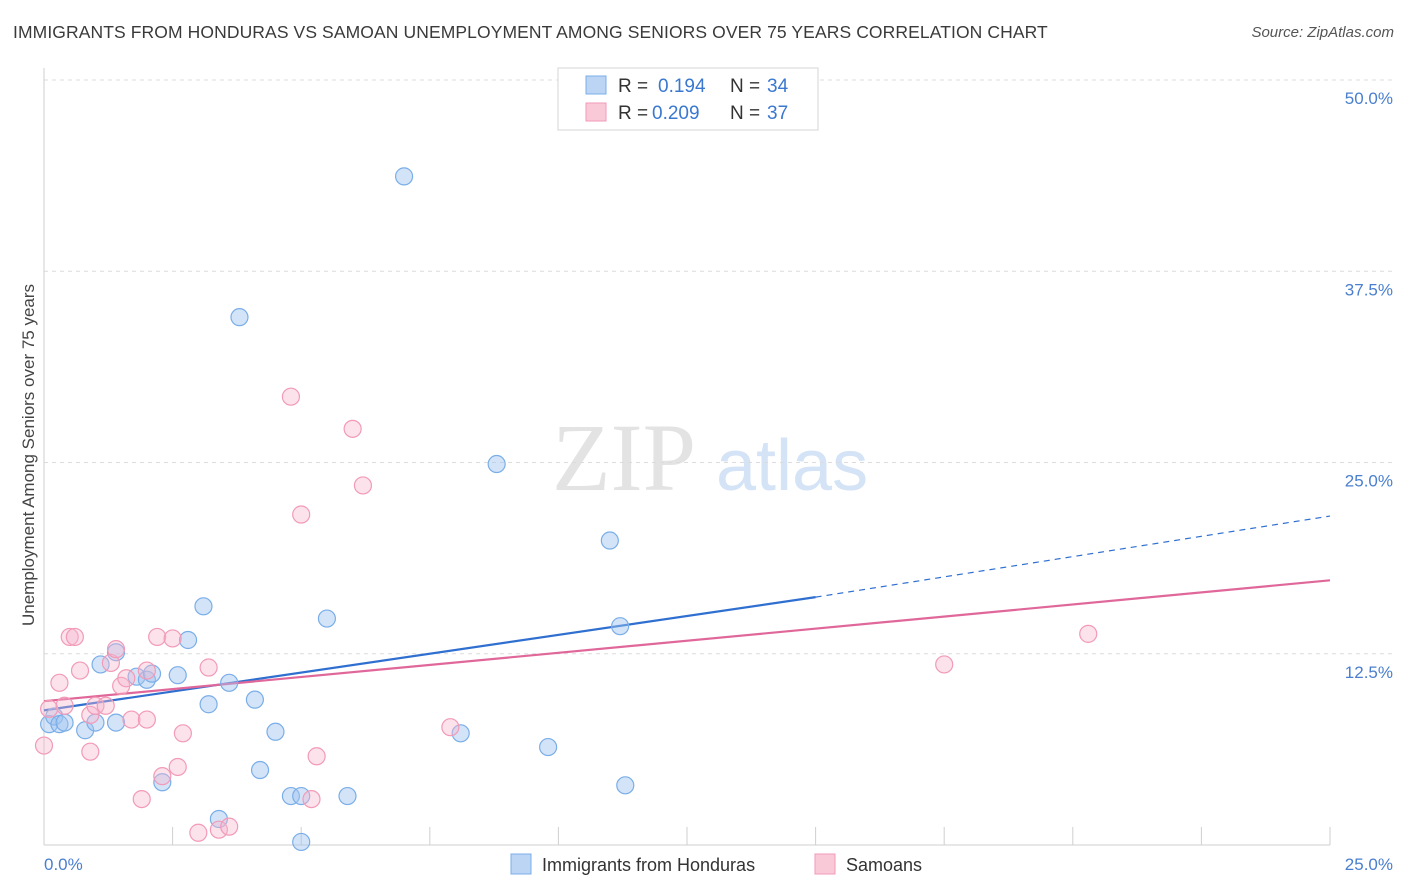 Image resolution: width=1406 pixels, height=892 pixels. What do you see at coordinates (792, 466) in the screenshot?
I see `watermark-atlas: atlas` at bounding box center [792, 466].